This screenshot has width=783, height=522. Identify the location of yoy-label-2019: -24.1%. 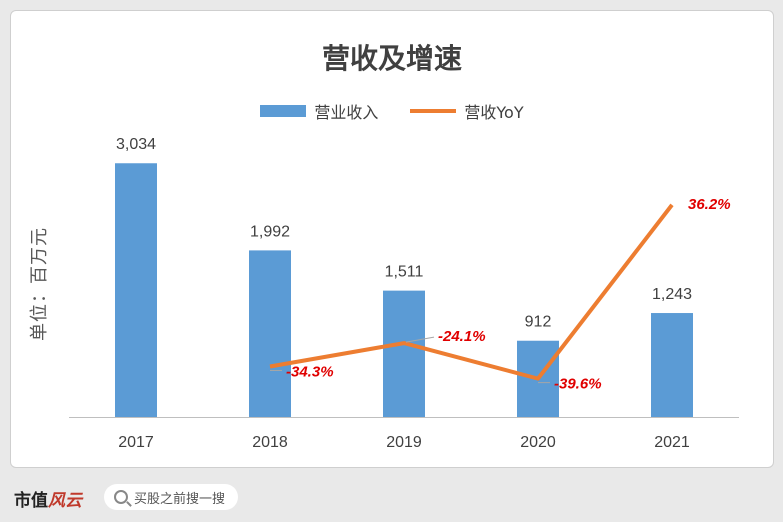
(462, 336).